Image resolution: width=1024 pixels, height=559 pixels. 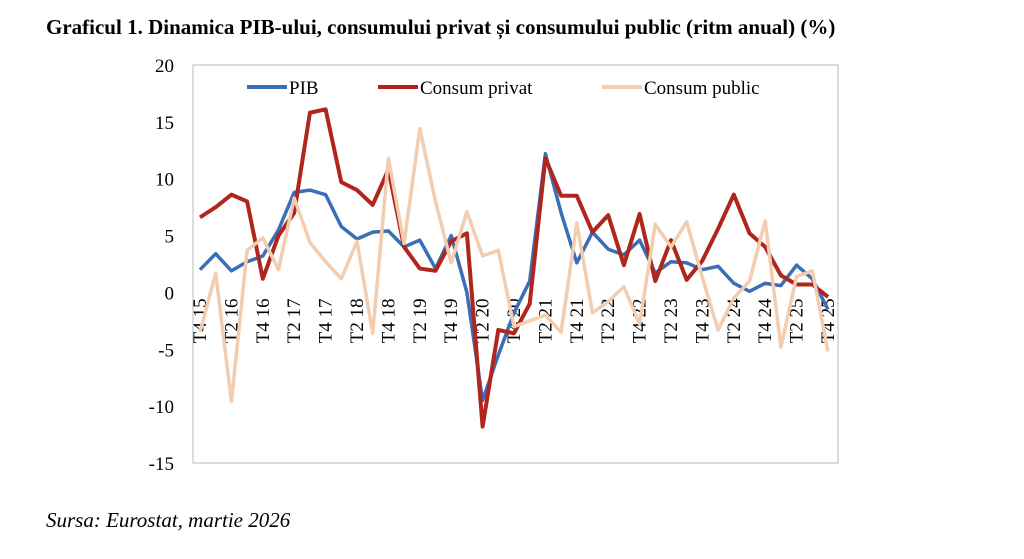 What do you see at coordinates (765, 320) in the screenshot?
I see `x-tick-label: T4 24` at bounding box center [765, 320].